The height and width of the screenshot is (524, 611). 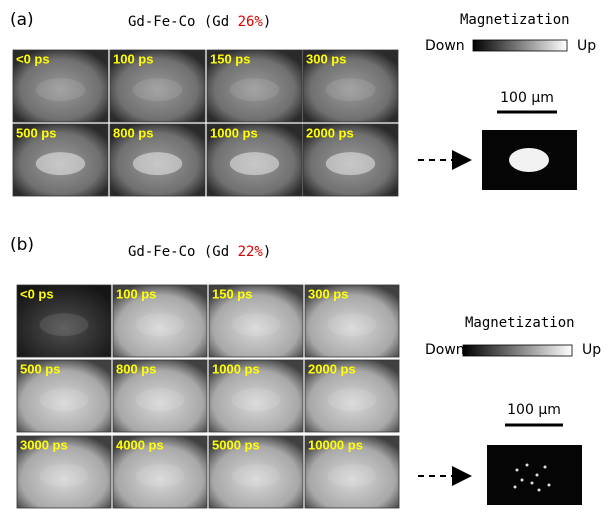 What do you see at coordinates (236, 444) in the screenshot?
I see `frame-label: 5000 ps` at bounding box center [236, 444].